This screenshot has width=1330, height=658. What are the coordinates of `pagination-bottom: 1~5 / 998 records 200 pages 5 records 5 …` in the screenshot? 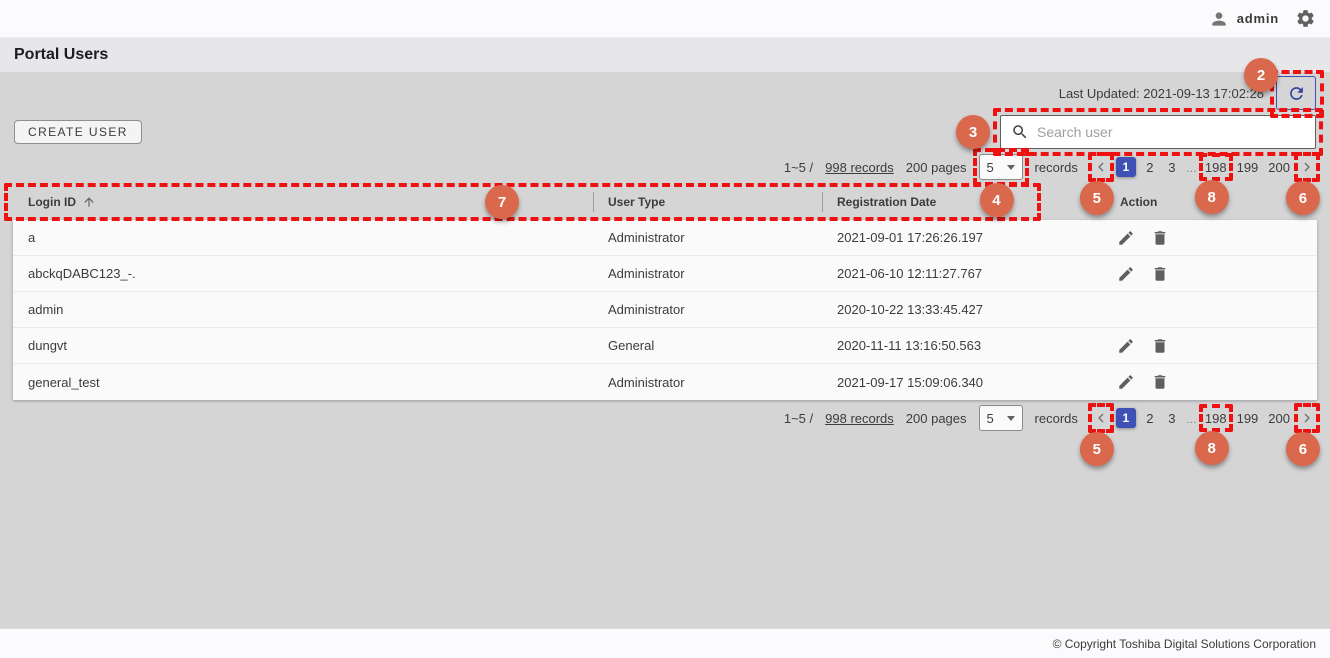 It's located at (665, 434).